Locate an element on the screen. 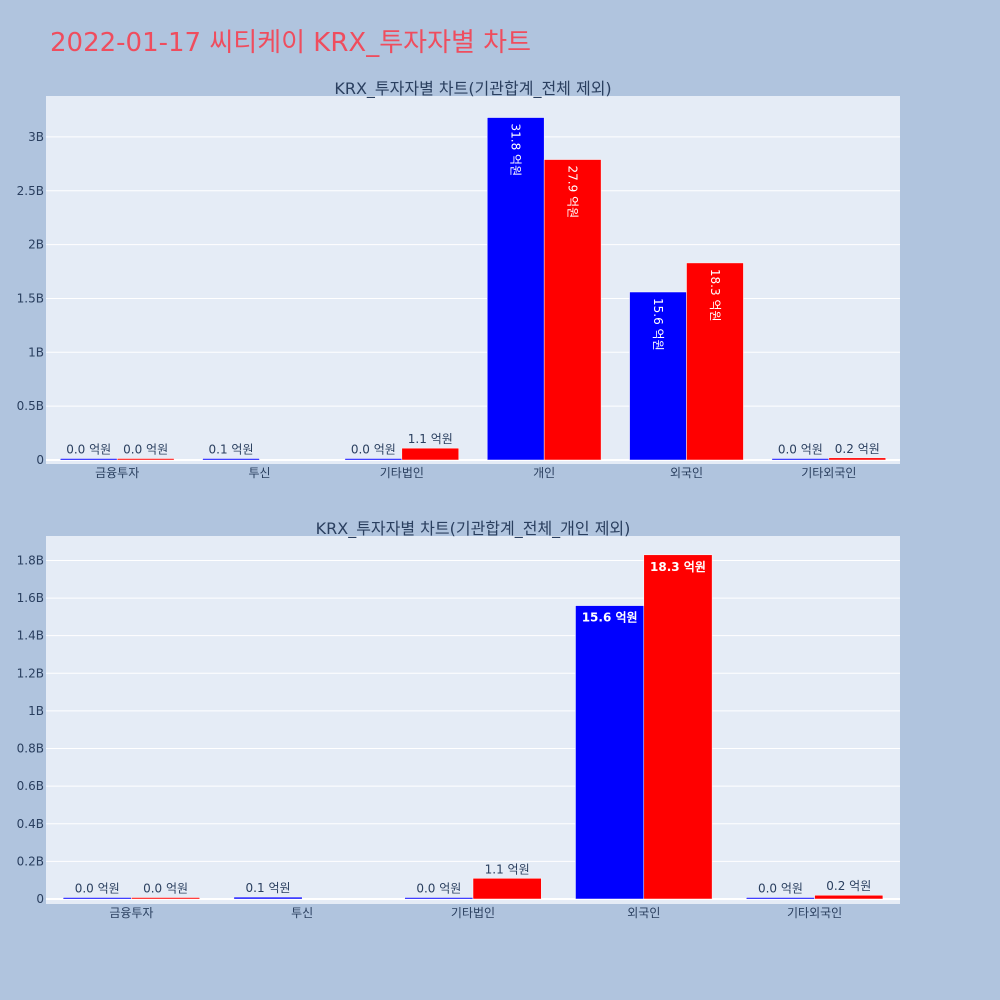  y-tick-label: 1.4B is located at coordinates (30, 636).